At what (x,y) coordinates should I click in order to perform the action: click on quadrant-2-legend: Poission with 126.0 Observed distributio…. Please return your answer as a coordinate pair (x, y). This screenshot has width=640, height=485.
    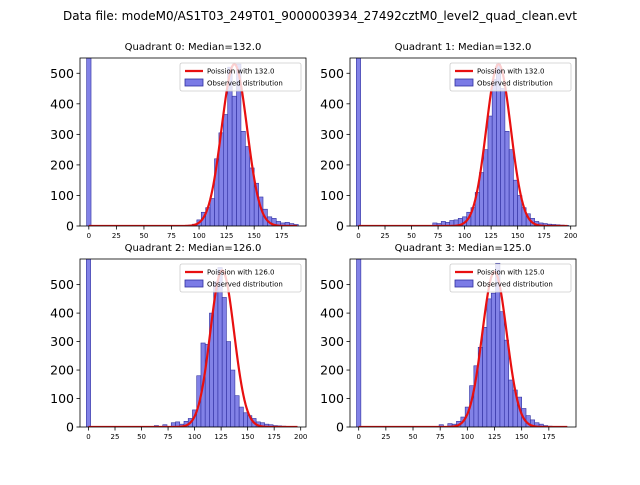
    Looking at the image, I should click on (240, 278).